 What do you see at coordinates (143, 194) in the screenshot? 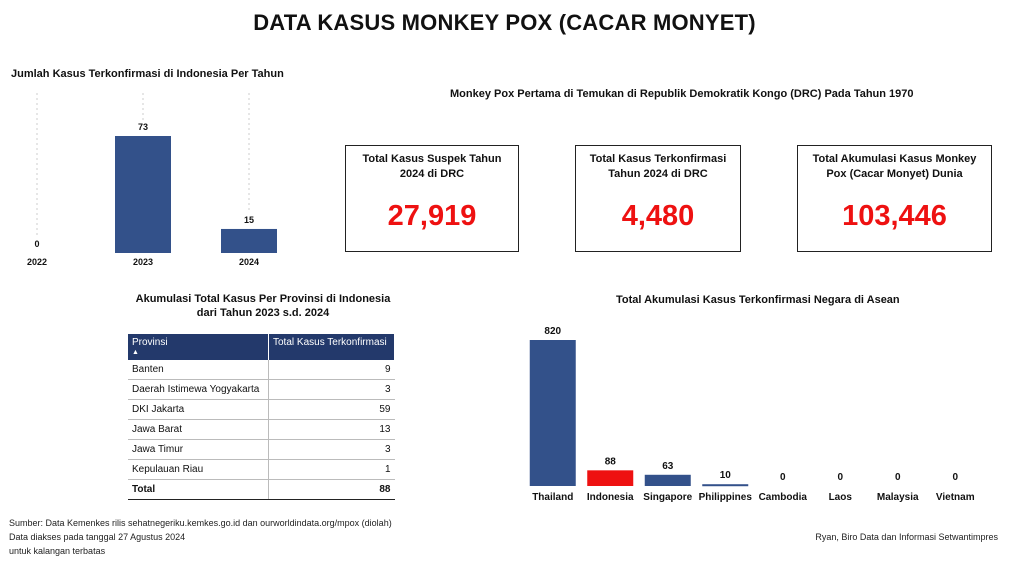
I see `bar-2023` at bounding box center [143, 194].